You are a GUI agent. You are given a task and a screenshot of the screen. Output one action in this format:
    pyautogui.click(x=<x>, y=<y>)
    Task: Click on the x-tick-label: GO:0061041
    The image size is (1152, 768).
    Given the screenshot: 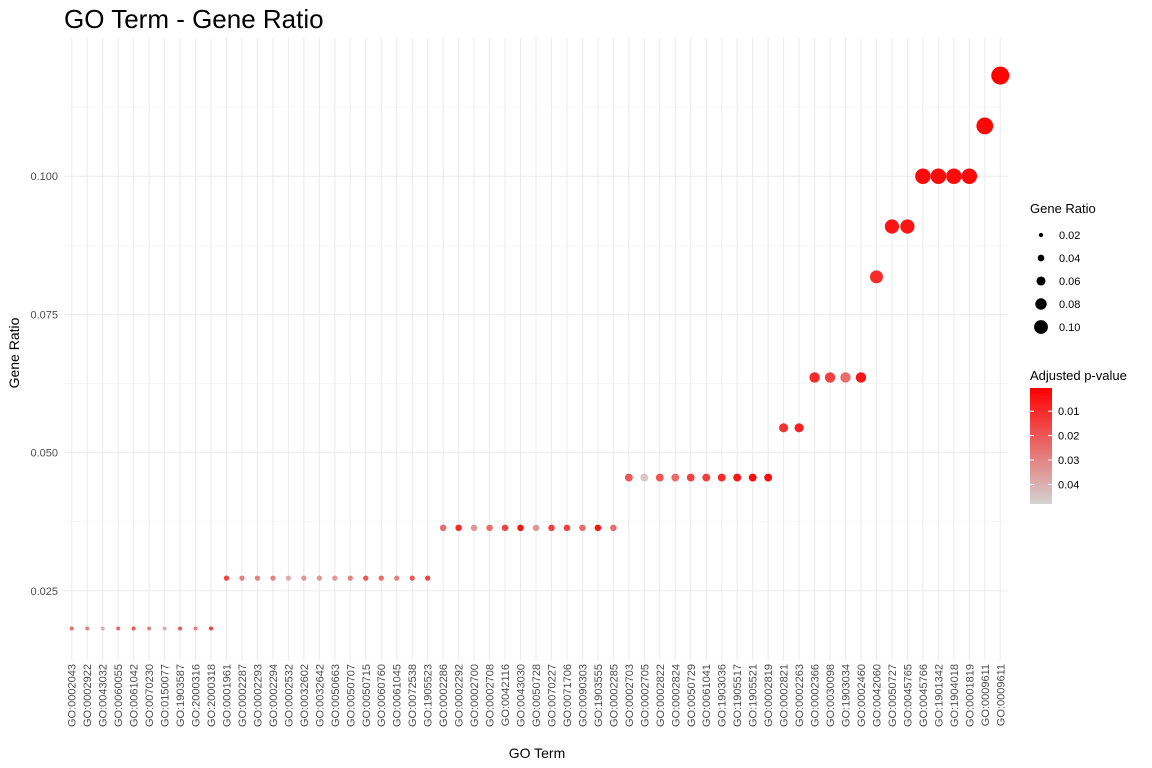 What is the action you would take?
    pyautogui.click(x=707, y=695)
    